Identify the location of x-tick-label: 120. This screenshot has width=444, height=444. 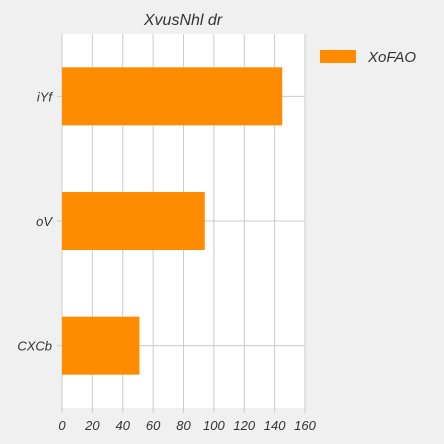
(244, 425).